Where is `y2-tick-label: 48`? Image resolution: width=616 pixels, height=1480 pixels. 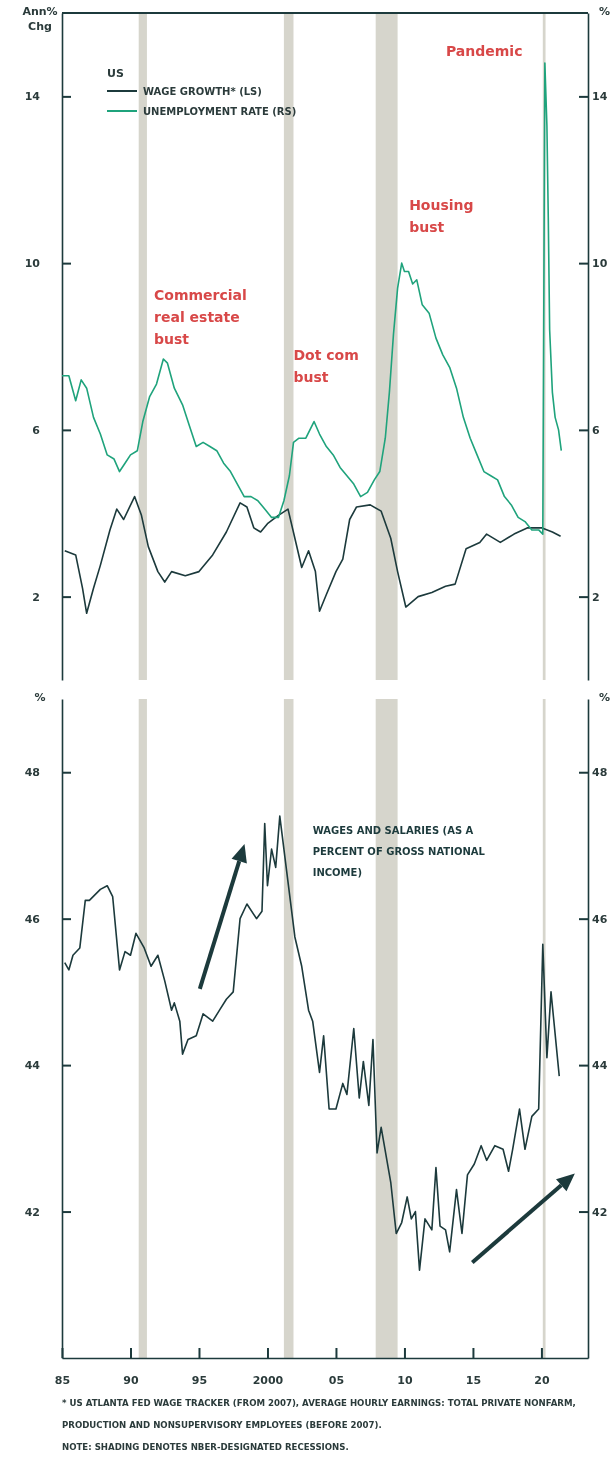
y2-tick-label: 48 is located at coordinates (600, 773).